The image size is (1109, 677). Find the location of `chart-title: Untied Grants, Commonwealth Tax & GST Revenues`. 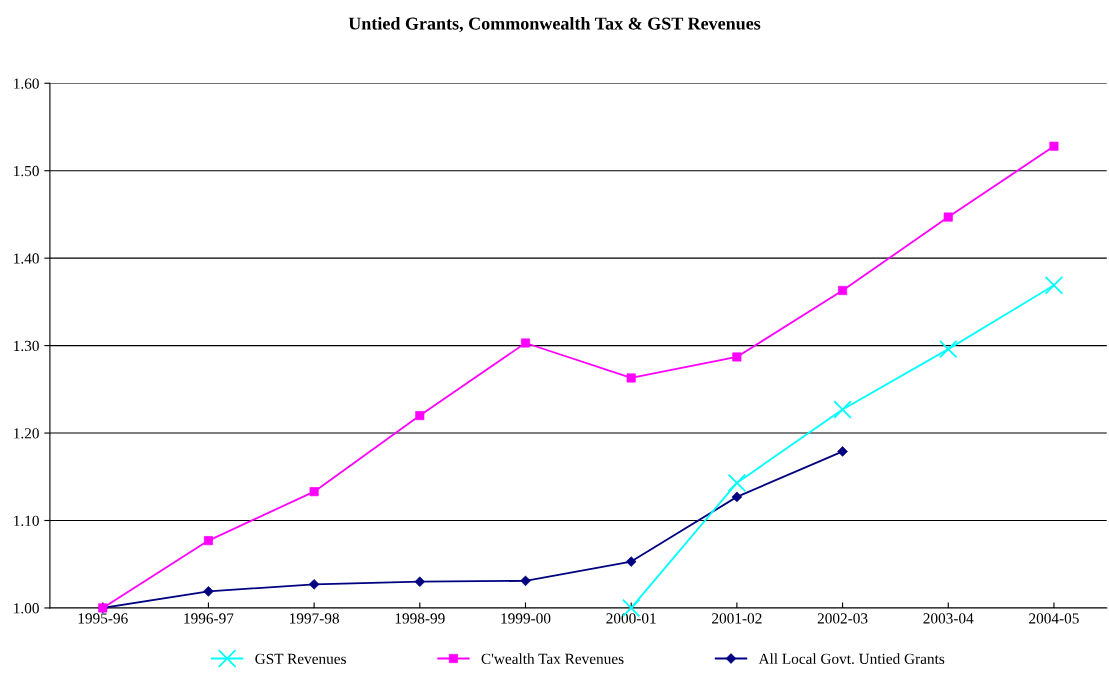

chart-title: Untied Grants, Commonwealth Tax & GST Revenues is located at coordinates (554, 24).